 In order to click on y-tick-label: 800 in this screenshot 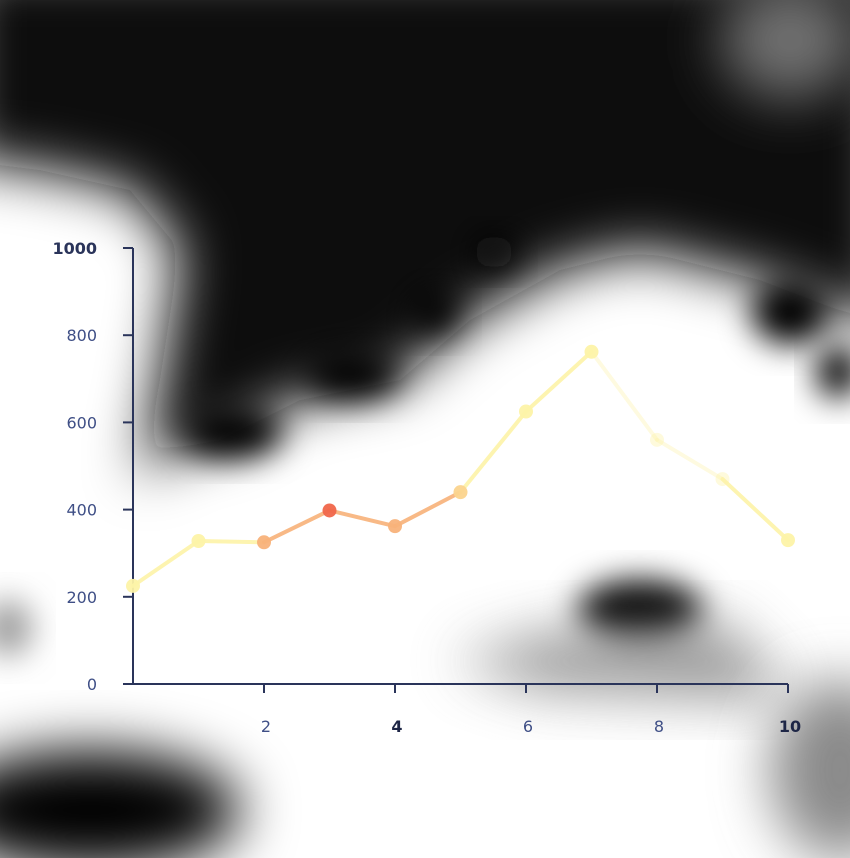, I will do `click(81, 335)`.